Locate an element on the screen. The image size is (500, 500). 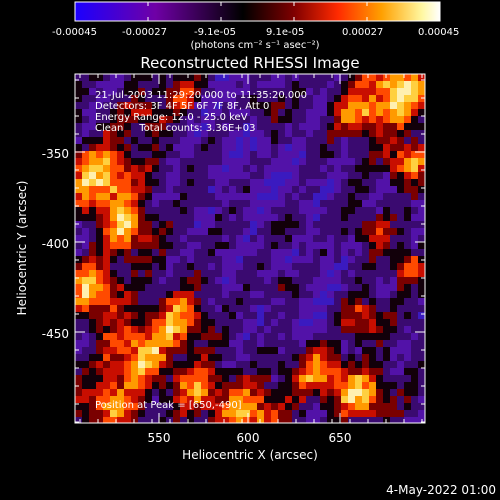
x-axis-label: Heliocentric X (arcsec) is located at coordinates (250, 455).